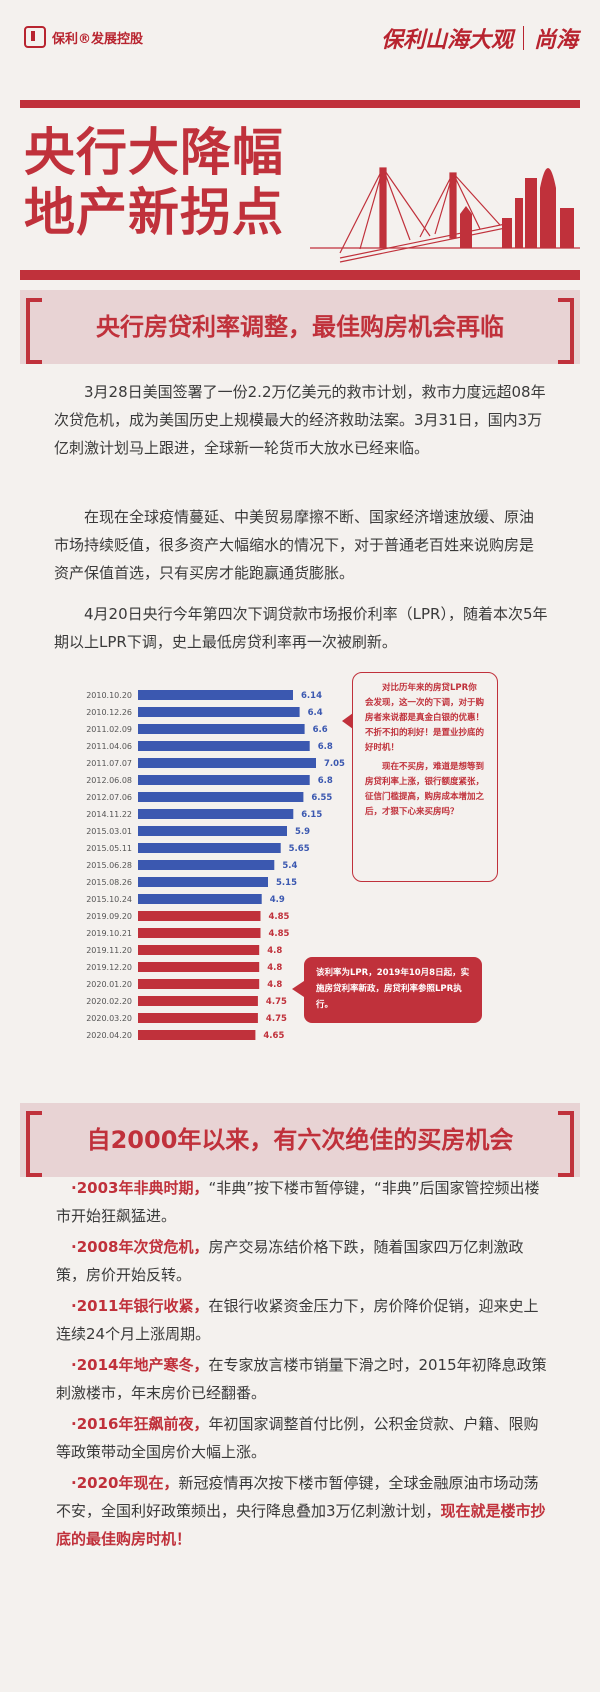  What do you see at coordinates (301, 1525) in the screenshot?
I see `closing-highlight: 现在就是楼市抄底的最佳购房时机！` at bounding box center [301, 1525].